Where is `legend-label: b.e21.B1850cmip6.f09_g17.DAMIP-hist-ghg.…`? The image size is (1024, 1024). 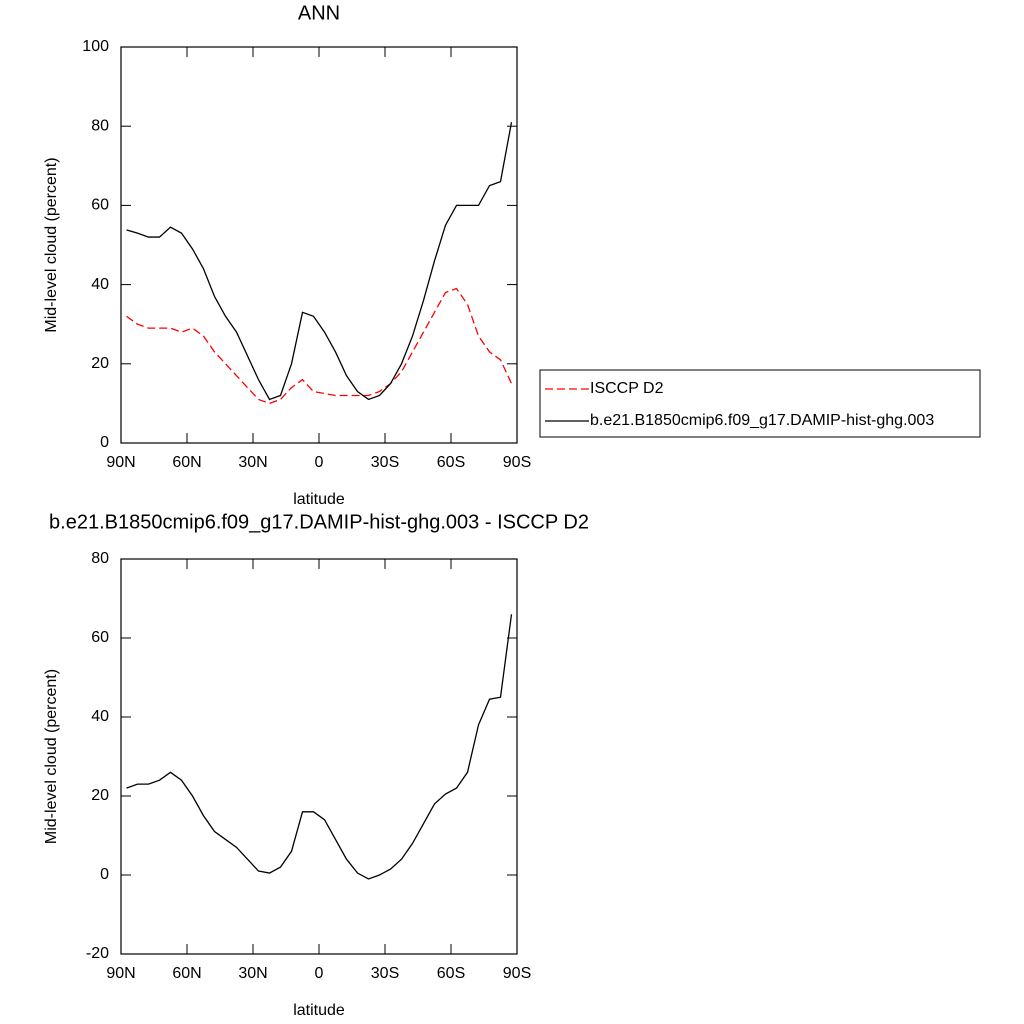
legend-label: b.e21.B1850cmip6.f09_g17.DAMIP-hist-ghg.… is located at coordinates (762, 420).